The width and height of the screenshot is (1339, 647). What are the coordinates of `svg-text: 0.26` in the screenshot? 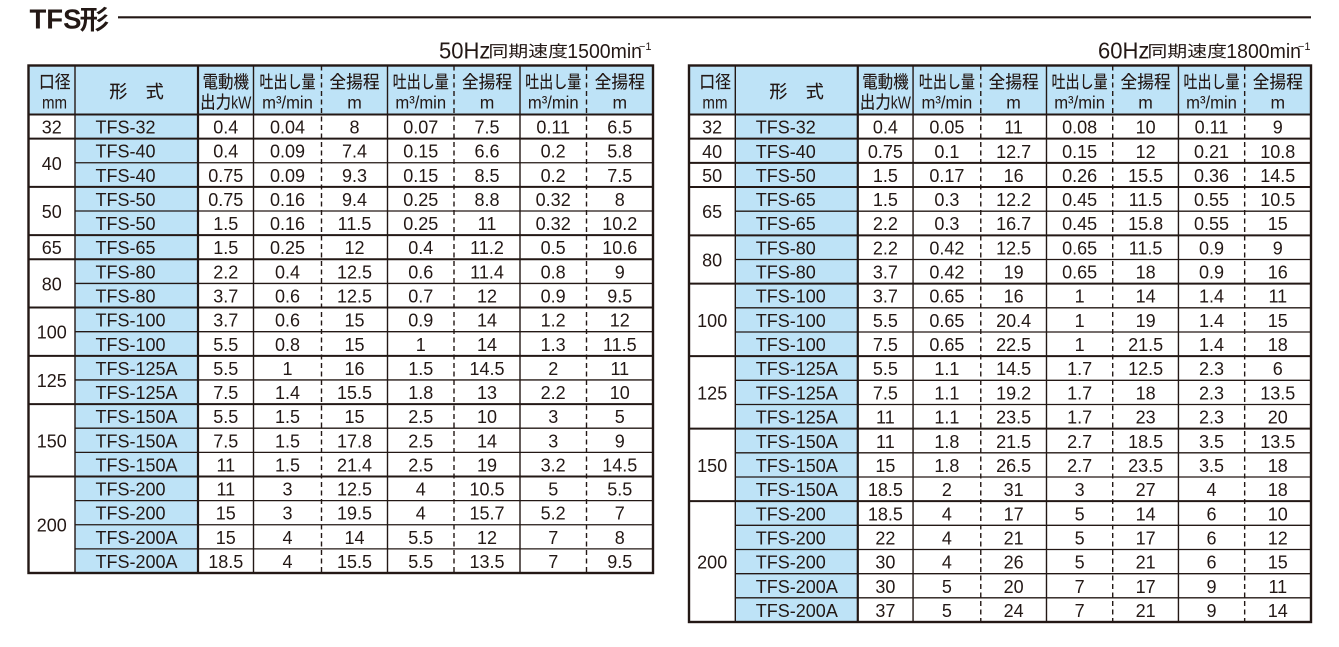 It's located at (1079, 176).